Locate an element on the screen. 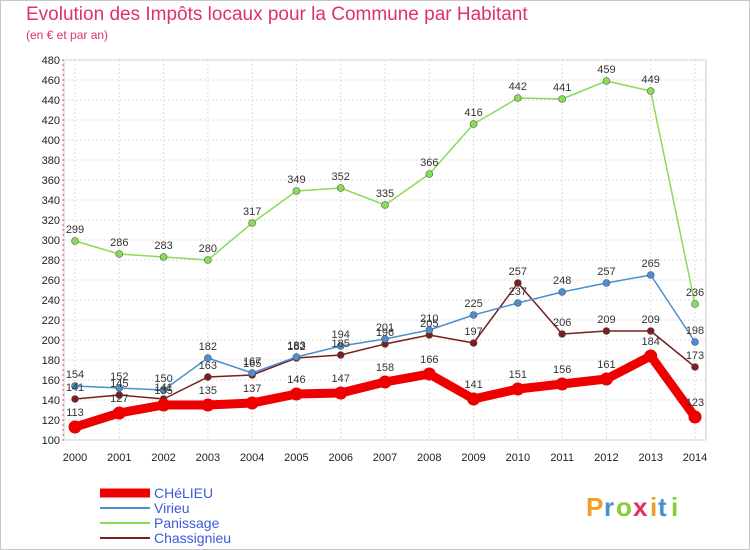 This screenshot has height=550, width=750. data-label: 349 is located at coordinates (296, 180).